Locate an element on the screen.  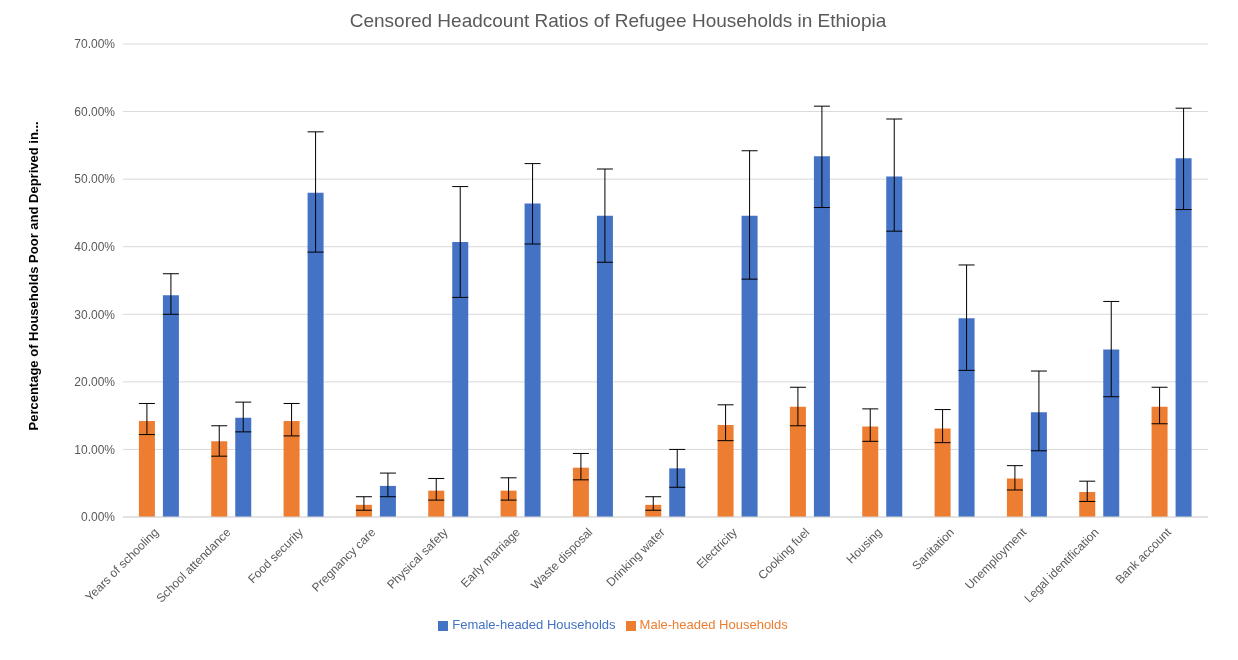
y-tick-label: 60.00% is located at coordinates (95, 111).